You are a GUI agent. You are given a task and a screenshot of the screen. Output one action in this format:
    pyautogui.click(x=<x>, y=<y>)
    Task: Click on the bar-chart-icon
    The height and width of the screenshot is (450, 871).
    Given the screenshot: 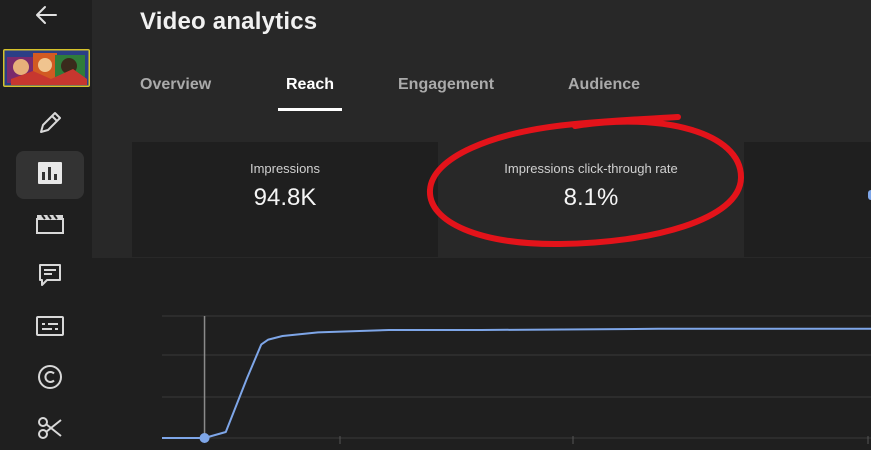 What is the action you would take?
    pyautogui.click(x=50, y=175)
    